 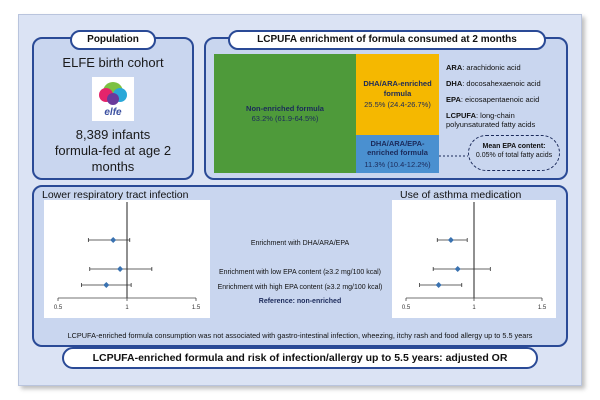 What do you see at coordinates (406, 308) in the screenshot?
I see `right-tick-label-0: 0.5` at bounding box center [406, 308].